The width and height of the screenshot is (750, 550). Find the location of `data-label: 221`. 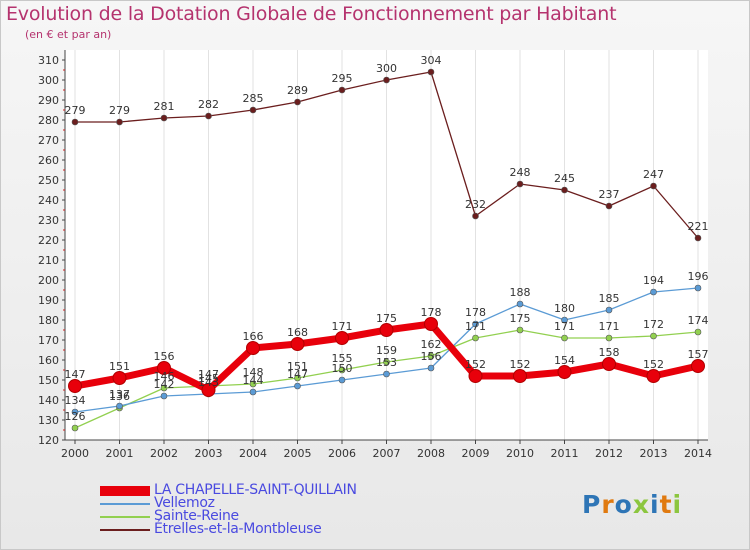

data-label: 221 is located at coordinates (698, 226).